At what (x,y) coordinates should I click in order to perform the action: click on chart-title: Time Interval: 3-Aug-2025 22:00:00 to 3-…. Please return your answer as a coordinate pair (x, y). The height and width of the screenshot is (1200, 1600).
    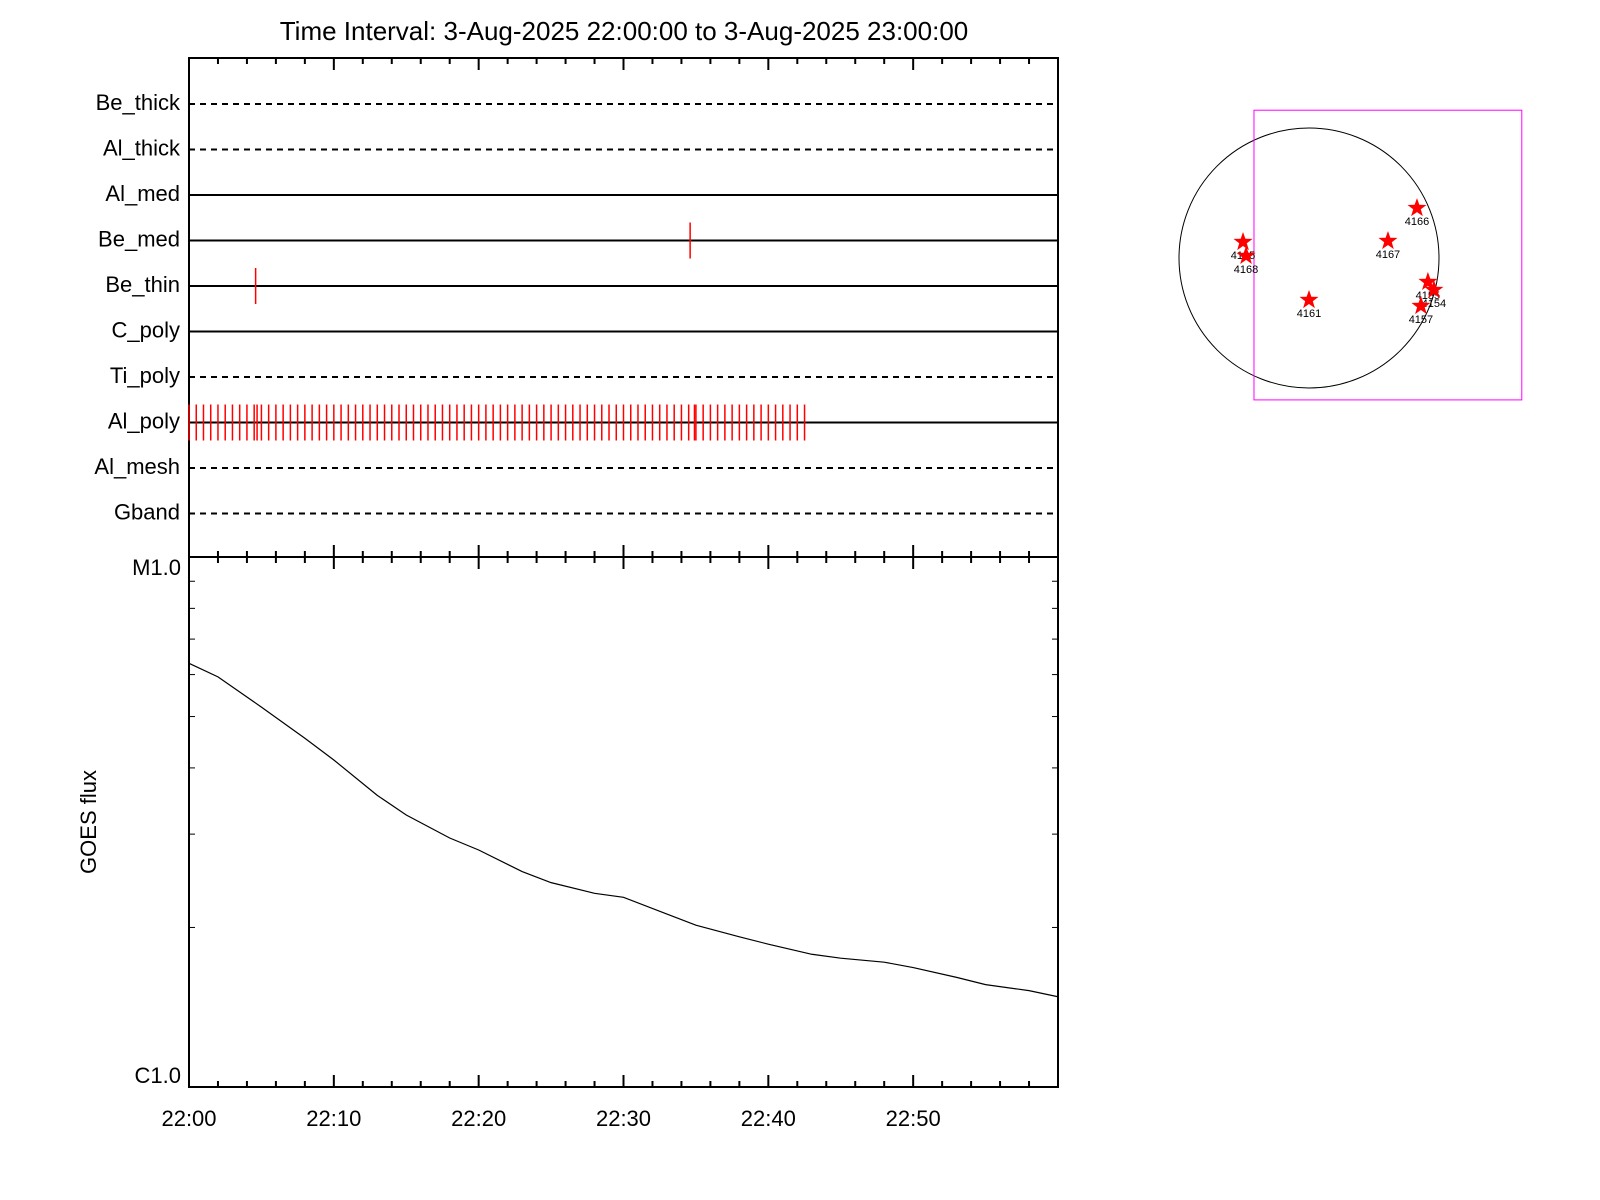
    Looking at the image, I should click on (624, 31).